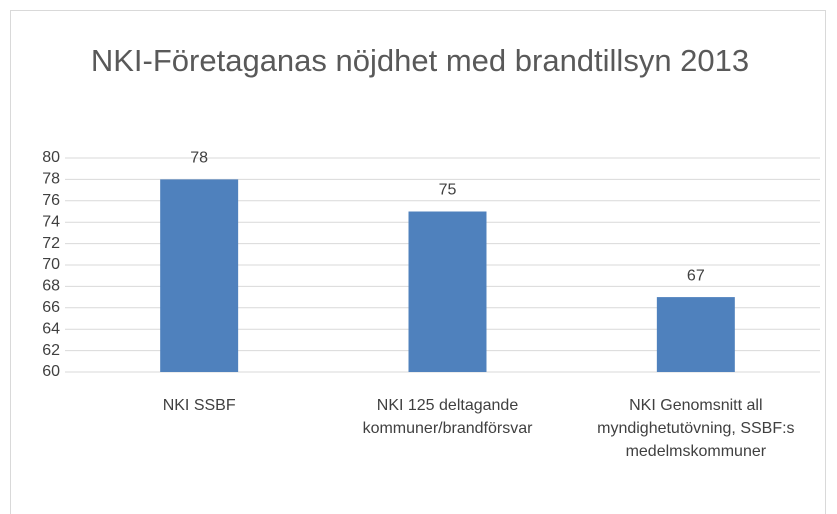 Image resolution: width=837 pixels, height=514 pixels. I want to click on y-tick-label: 80, so click(51, 157).